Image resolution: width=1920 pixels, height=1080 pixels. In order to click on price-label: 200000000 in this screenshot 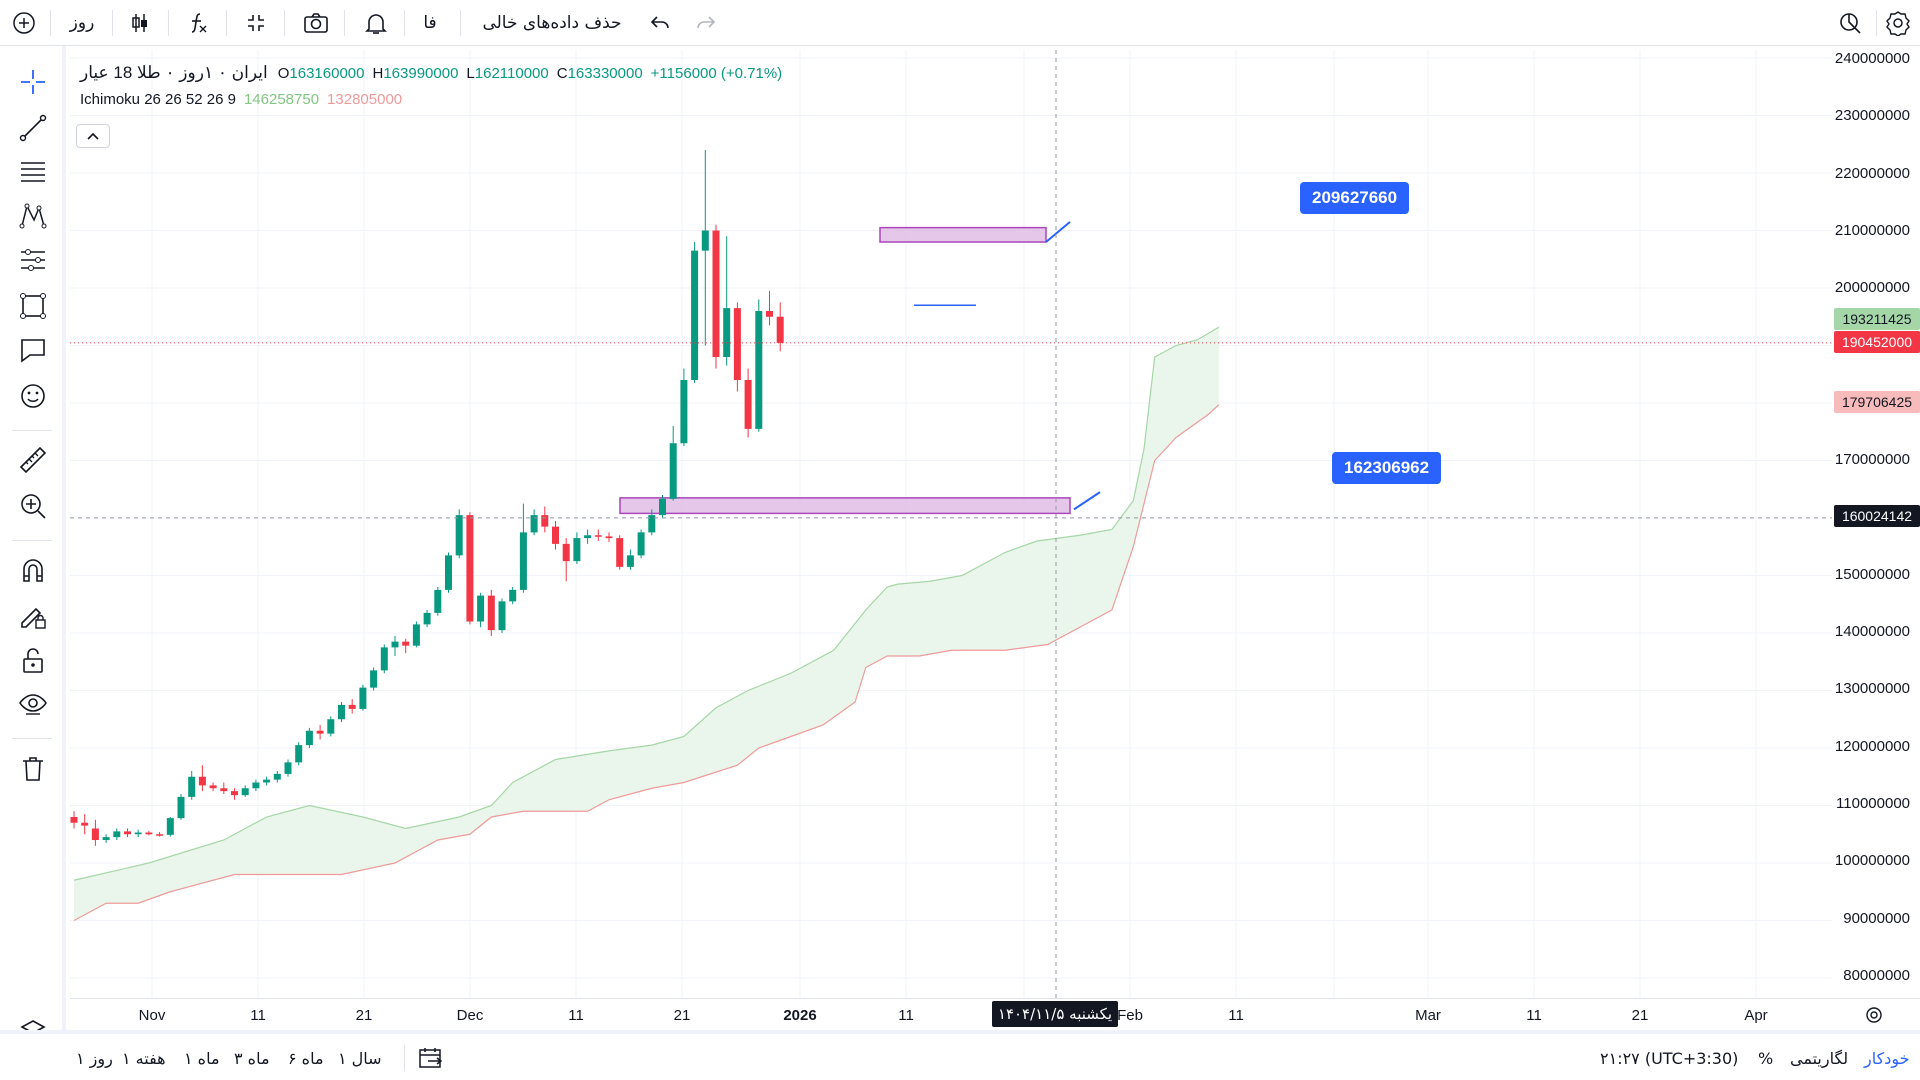, I will do `click(1872, 287)`.